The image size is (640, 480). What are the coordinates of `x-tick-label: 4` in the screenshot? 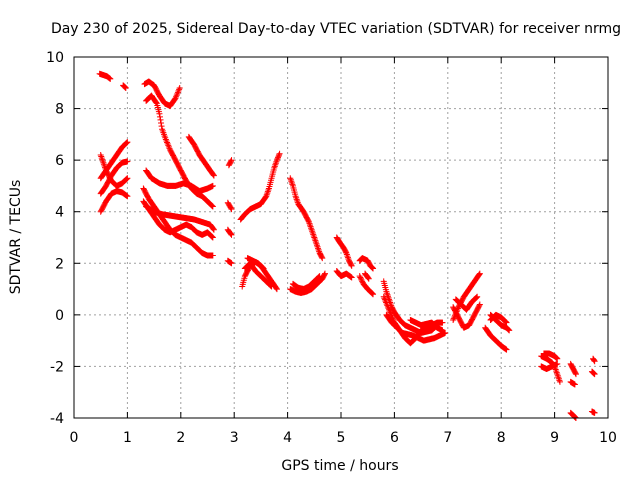 It's located at (287, 438).